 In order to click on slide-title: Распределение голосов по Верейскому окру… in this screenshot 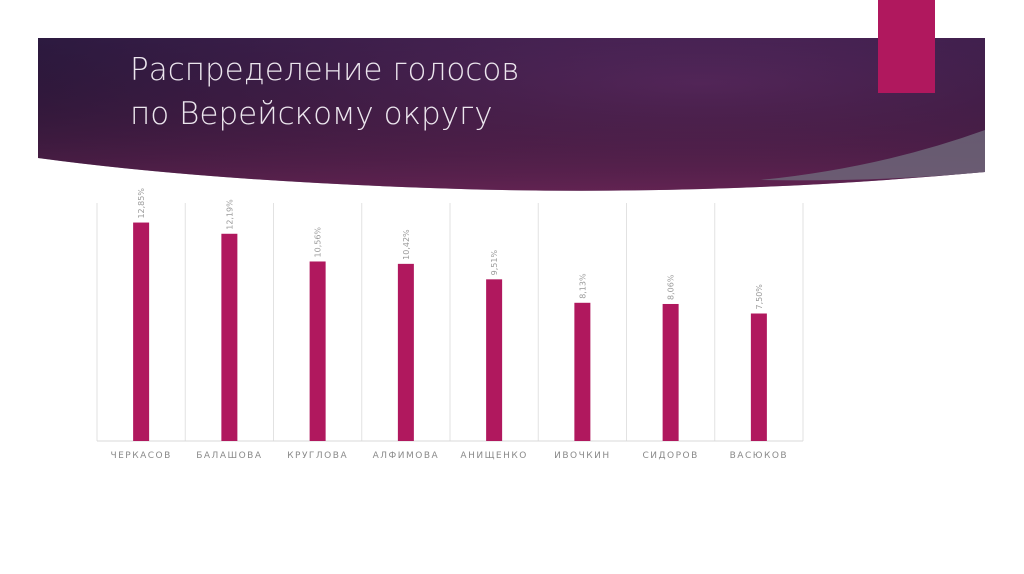, I will do `click(325, 92)`.